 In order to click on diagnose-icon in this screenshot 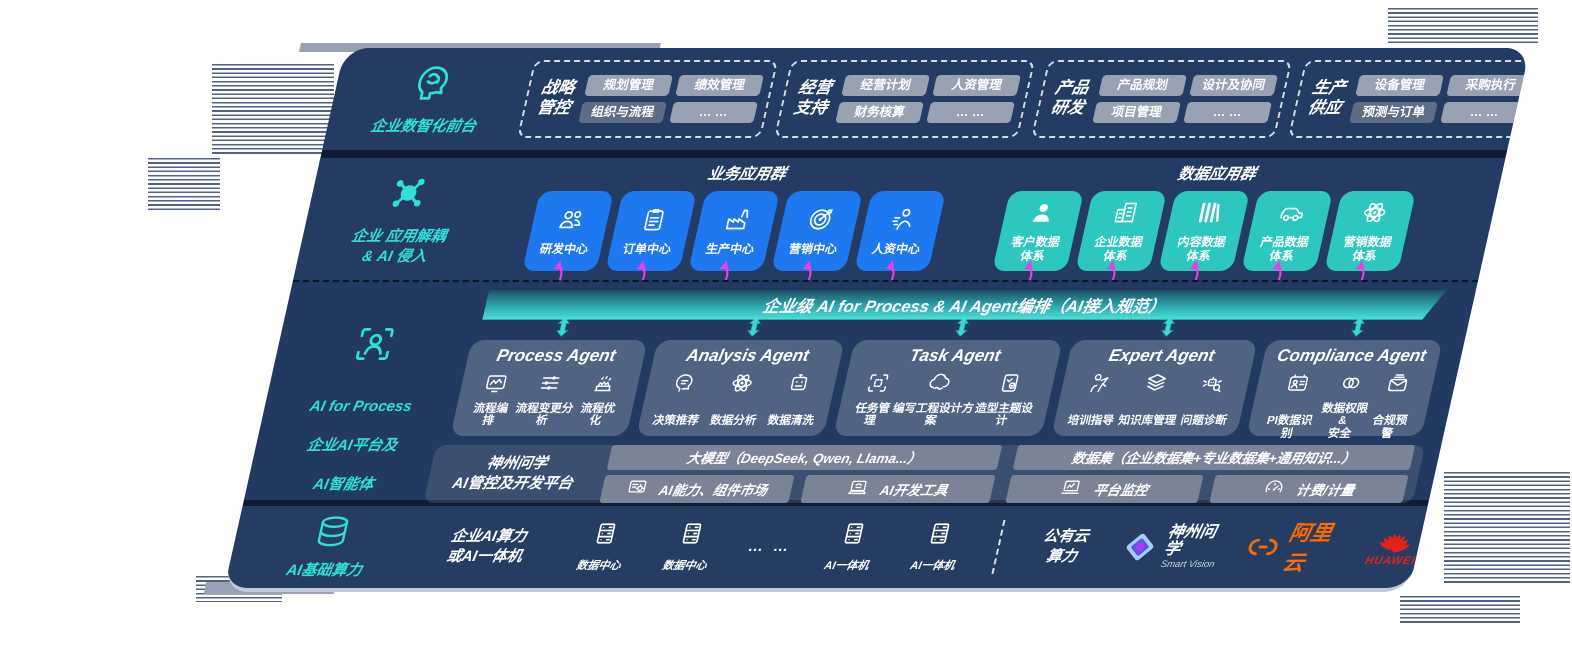, I will do `click(1211, 385)`.